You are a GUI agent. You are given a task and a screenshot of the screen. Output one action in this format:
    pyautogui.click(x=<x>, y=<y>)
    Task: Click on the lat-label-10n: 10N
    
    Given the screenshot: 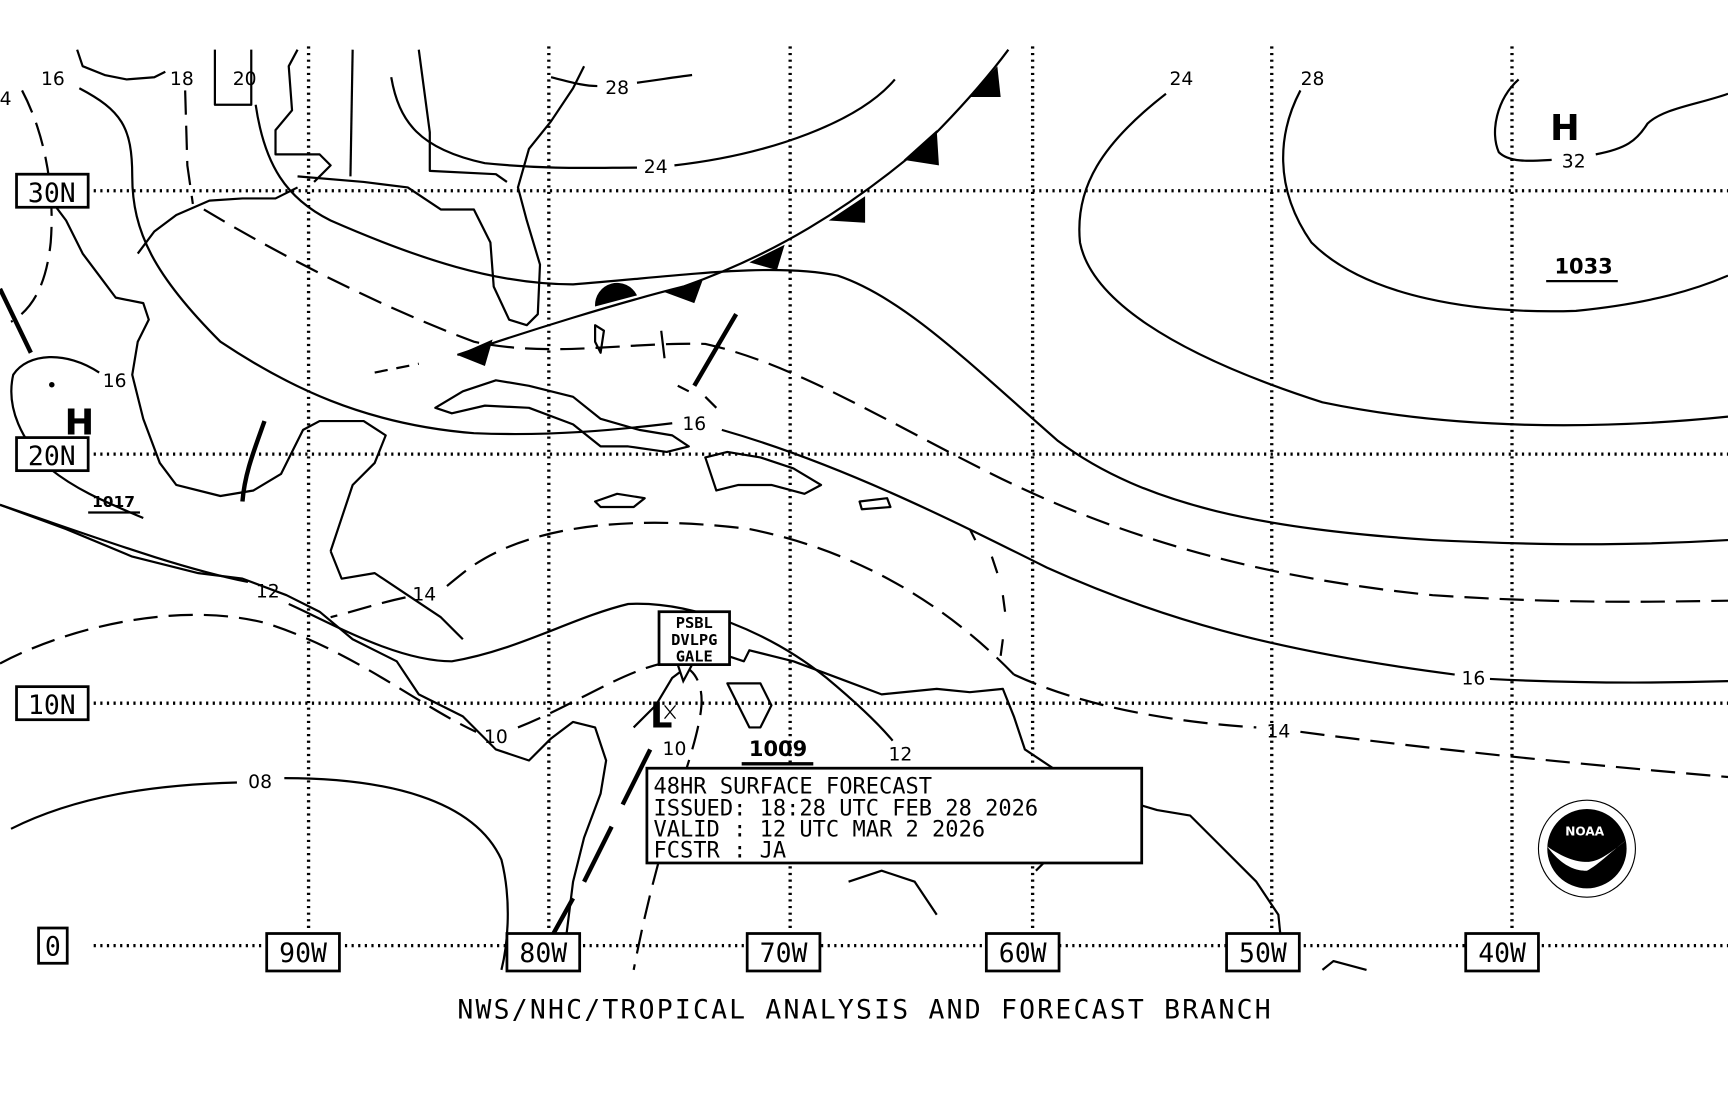 What is the action you would take?
    pyautogui.click(x=52, y=705)
    